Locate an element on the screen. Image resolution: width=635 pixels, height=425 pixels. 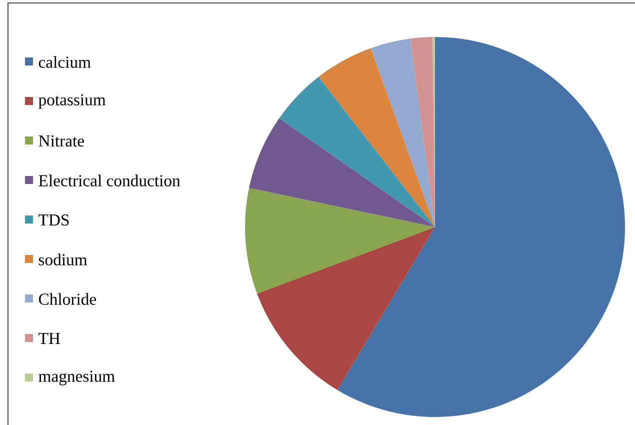
legend-label: TH is located at coordinates (49, 338).